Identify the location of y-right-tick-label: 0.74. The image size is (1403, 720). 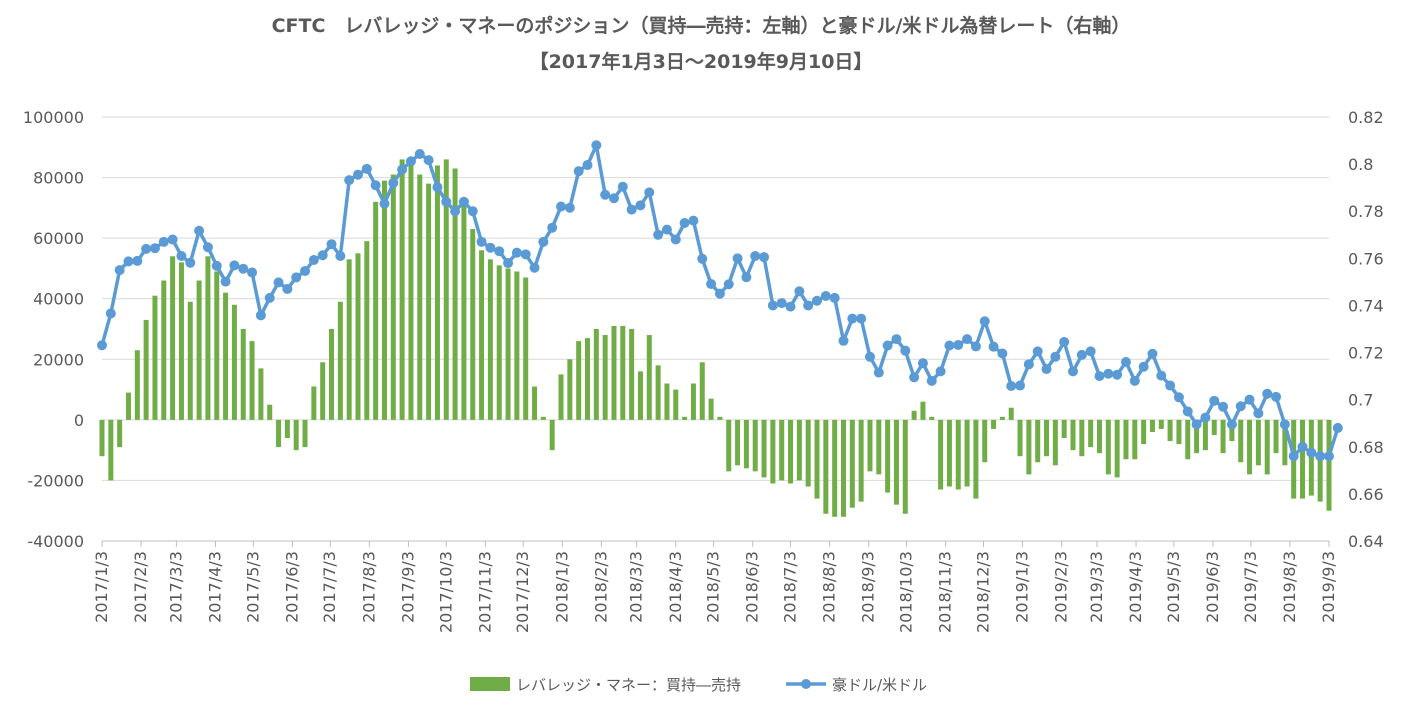
(1366, 305).